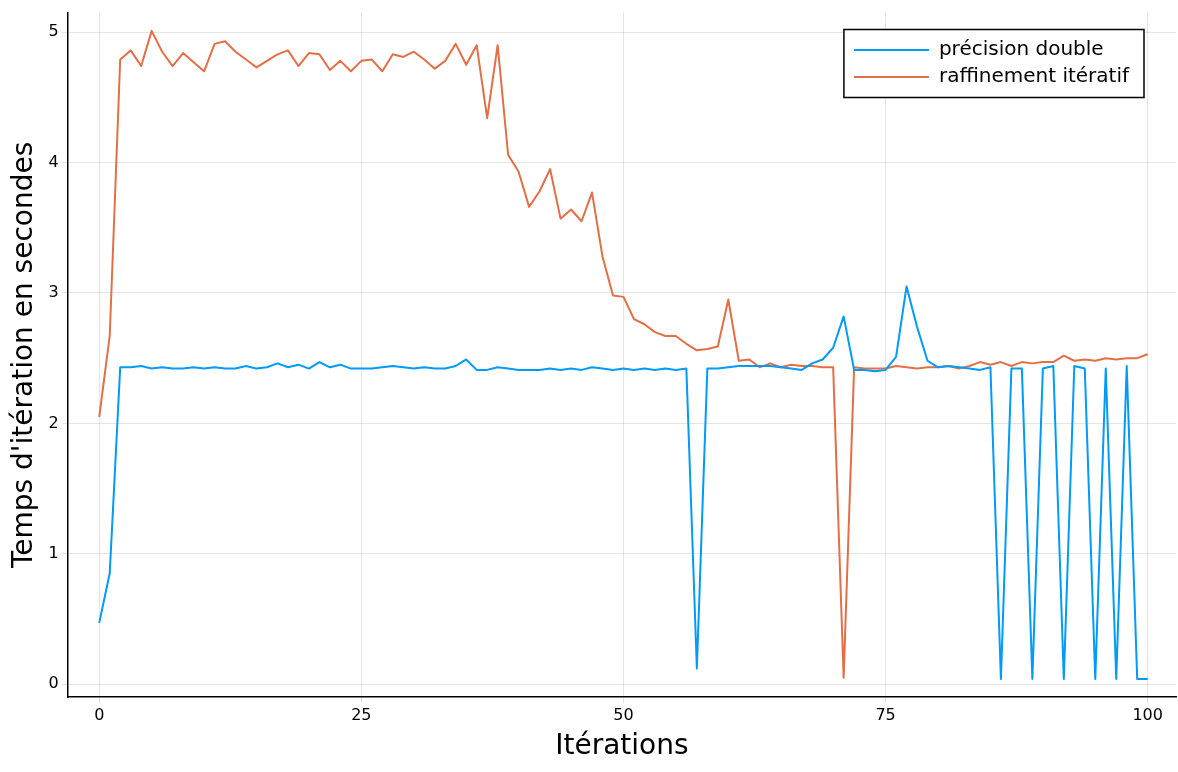 The width and height of the screenshot is (1178, 772). Describe the element at coordinates (53, 422) in the screenshot. I see `y-tick-label: 2` at that location.